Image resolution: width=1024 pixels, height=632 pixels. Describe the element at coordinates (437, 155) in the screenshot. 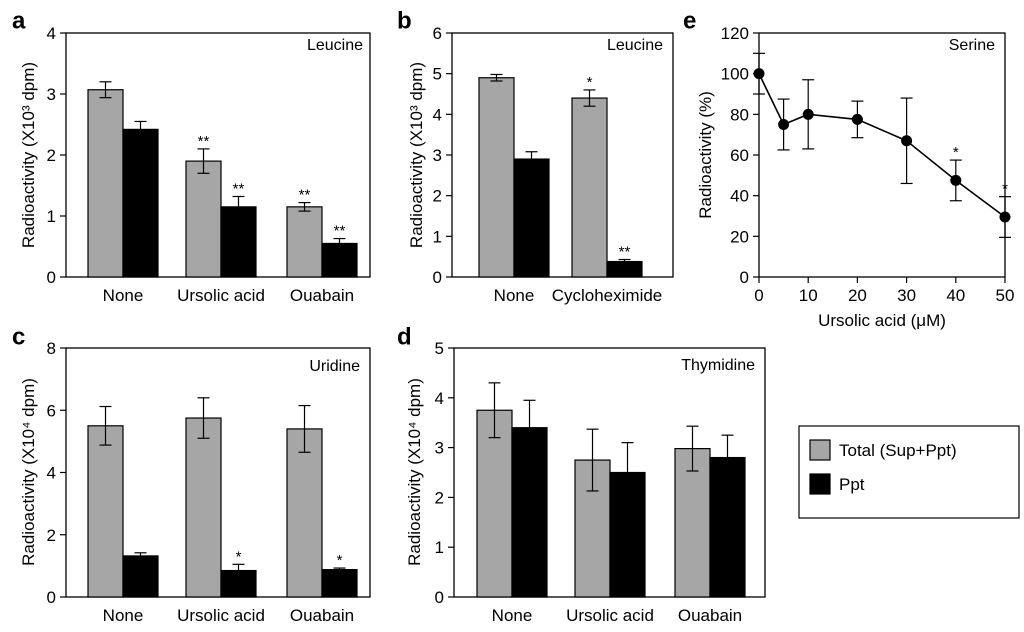

I see `y-tick-label-b: 3` at that location.